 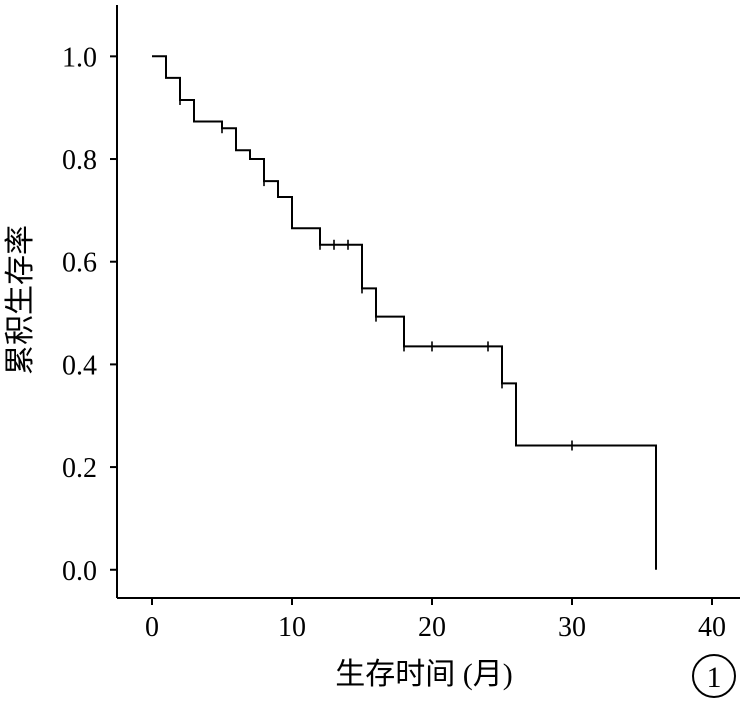 What do you see at coordinates (20, 300) in the screenshot?
I see `y-axis-title: 累积生存率` at bounding box center [20, 300].